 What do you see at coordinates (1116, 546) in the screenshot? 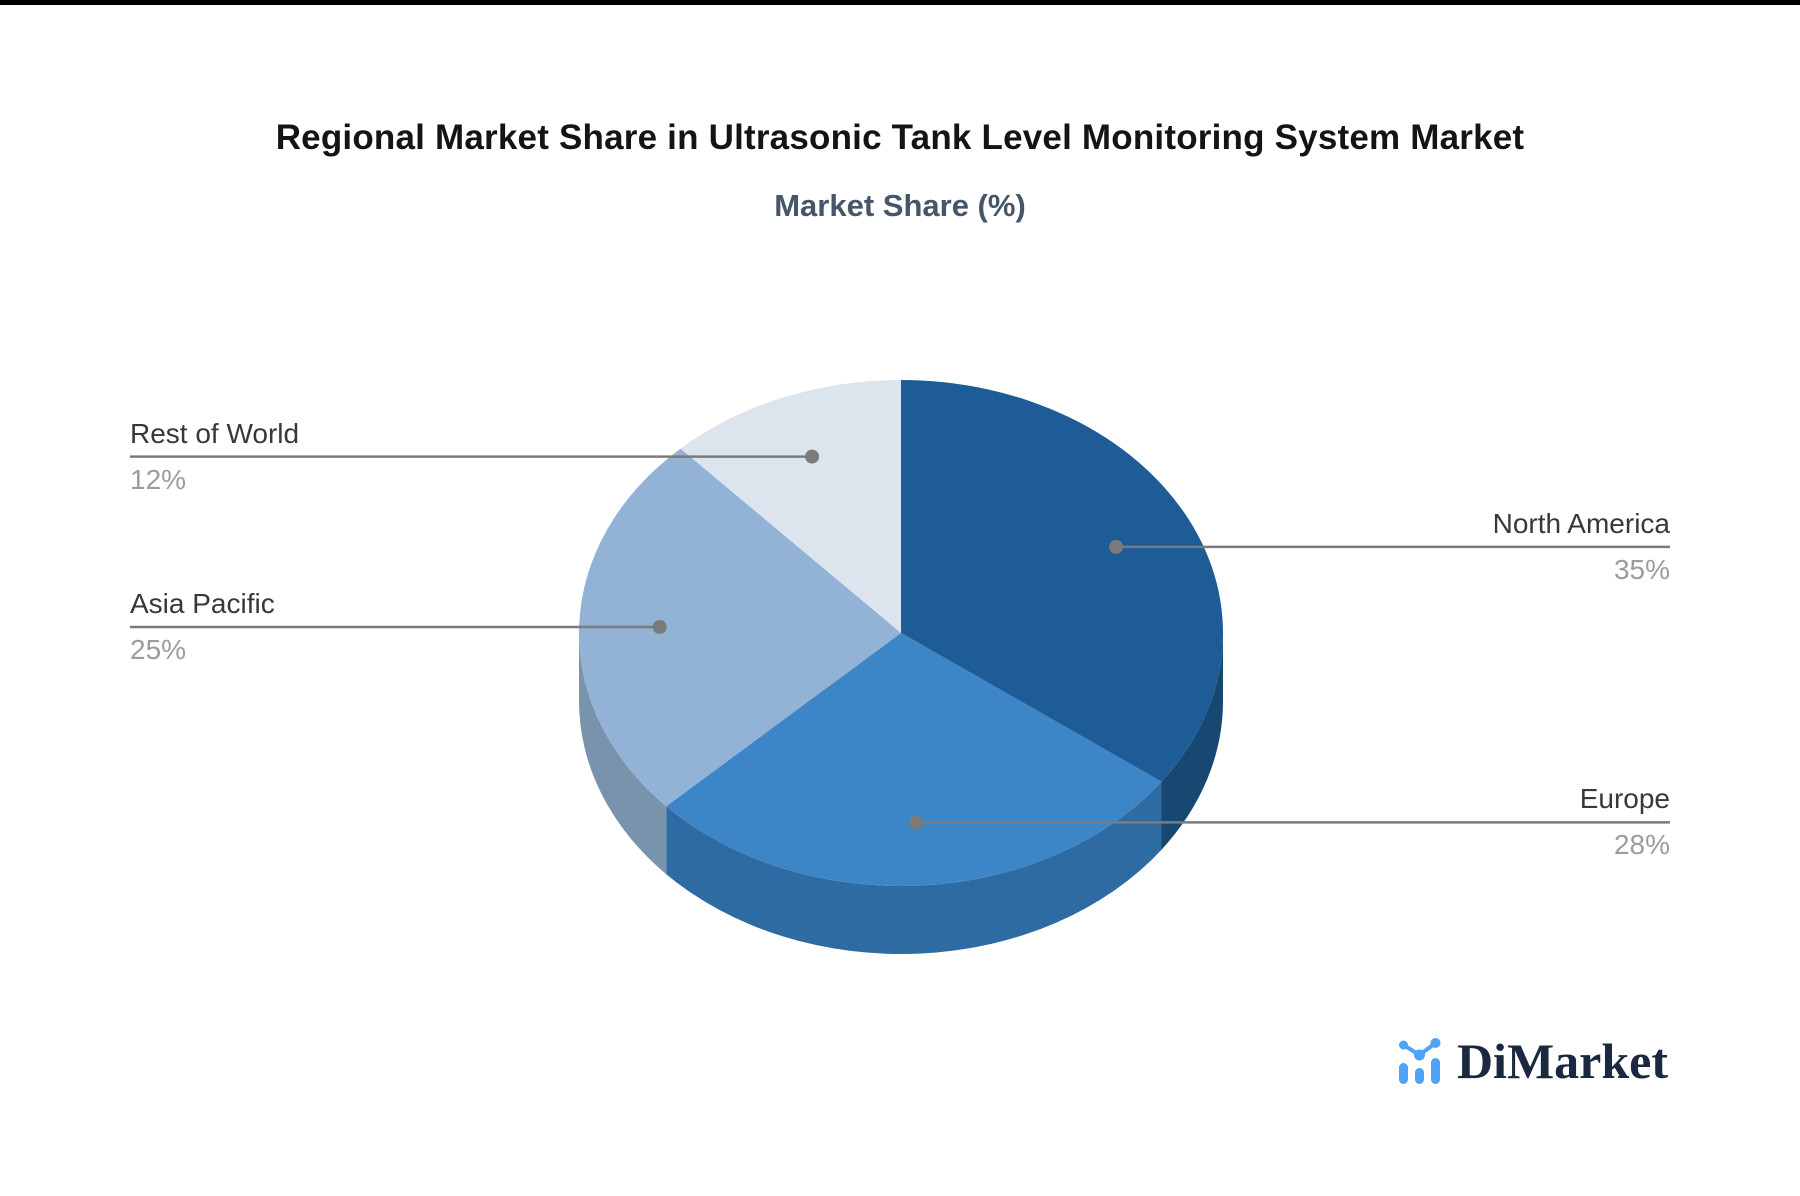
I see `leader-dot-north-america` at bounding box center [1116, 546].